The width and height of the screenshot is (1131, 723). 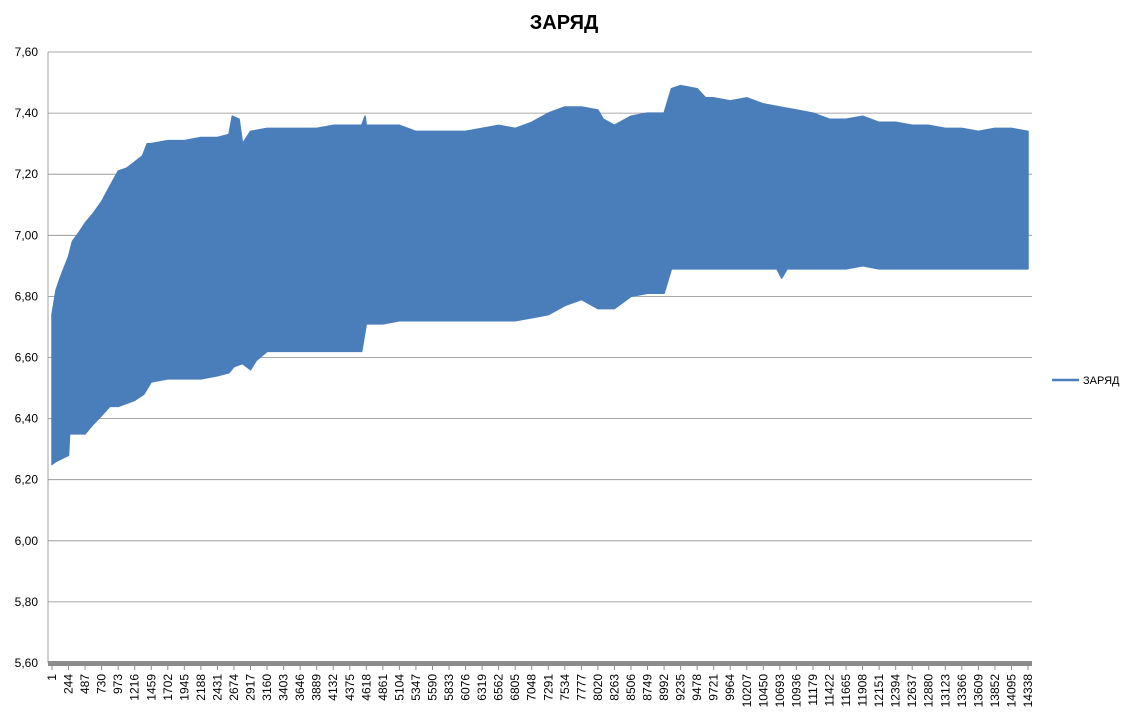 What do you see at coordinates (714, 687) in the screenshot?
I see `x-tick-label: 9721` at bounding box center [714, 687].